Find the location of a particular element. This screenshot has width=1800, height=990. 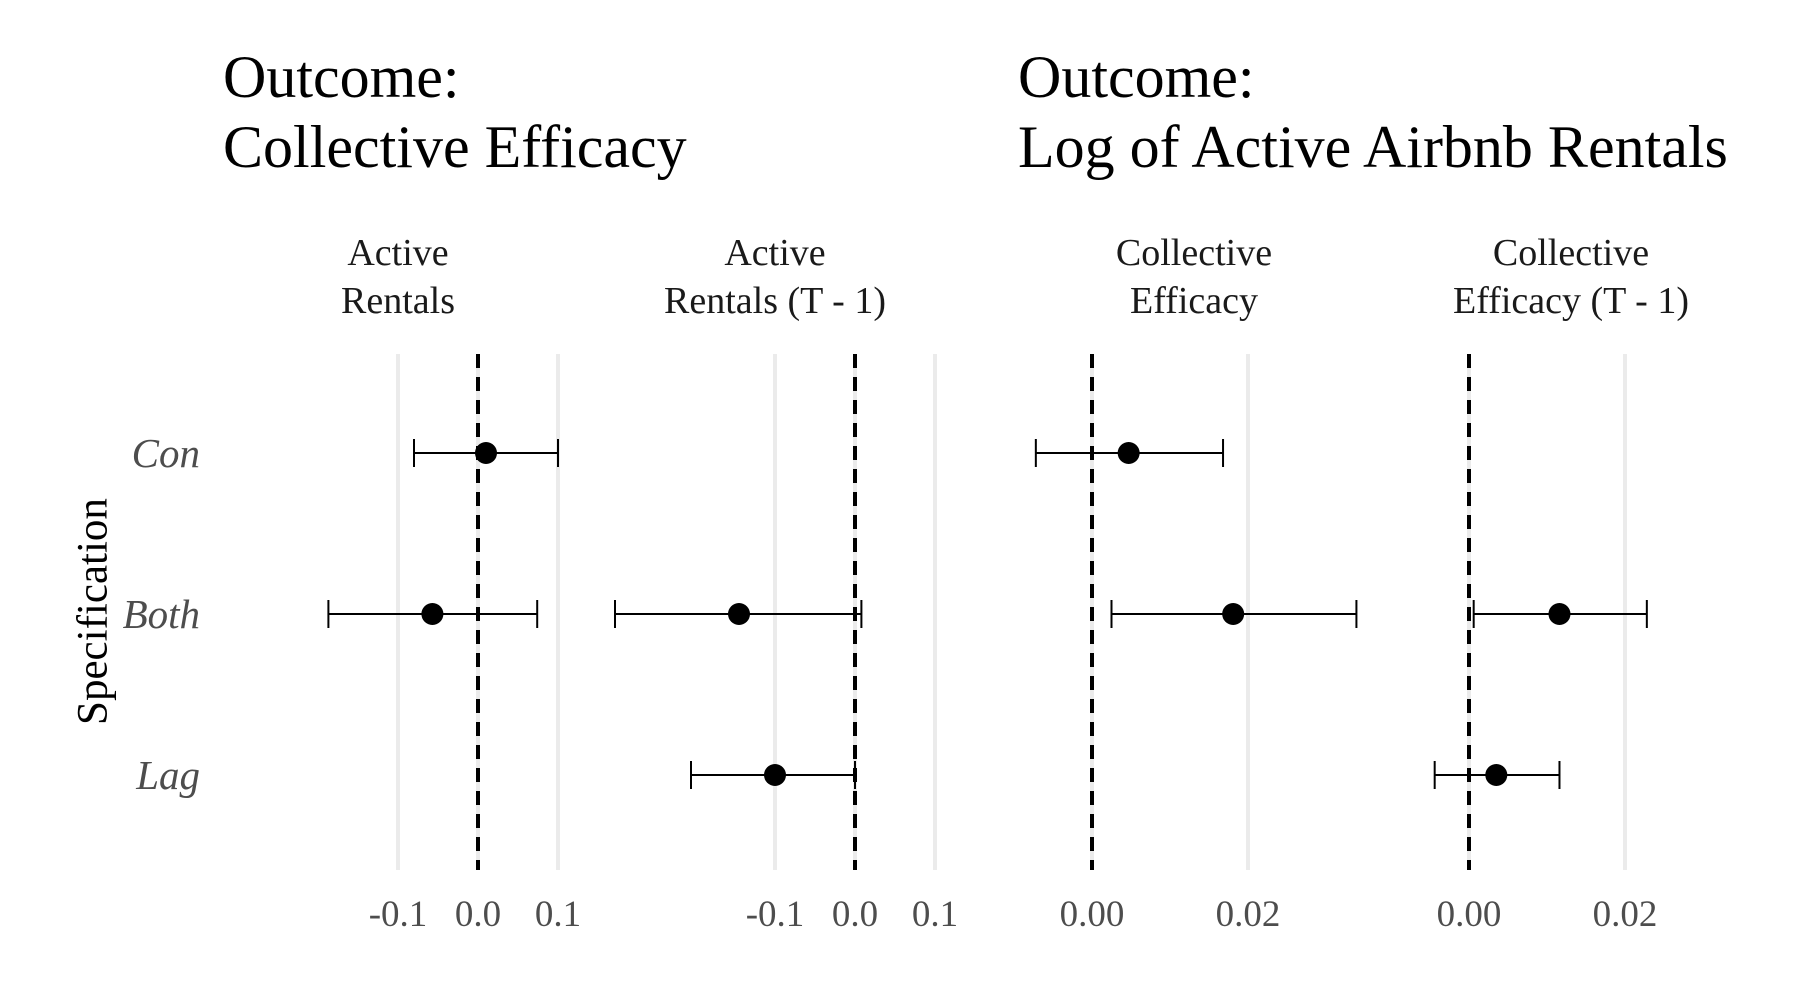

spec-label-con: Con is located at coordinates (166, 453).